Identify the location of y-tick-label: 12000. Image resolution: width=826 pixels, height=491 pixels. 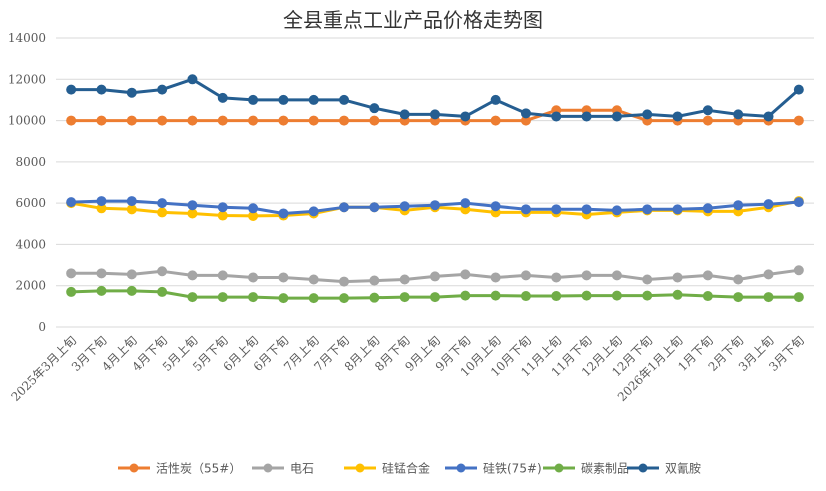
(27, 79).